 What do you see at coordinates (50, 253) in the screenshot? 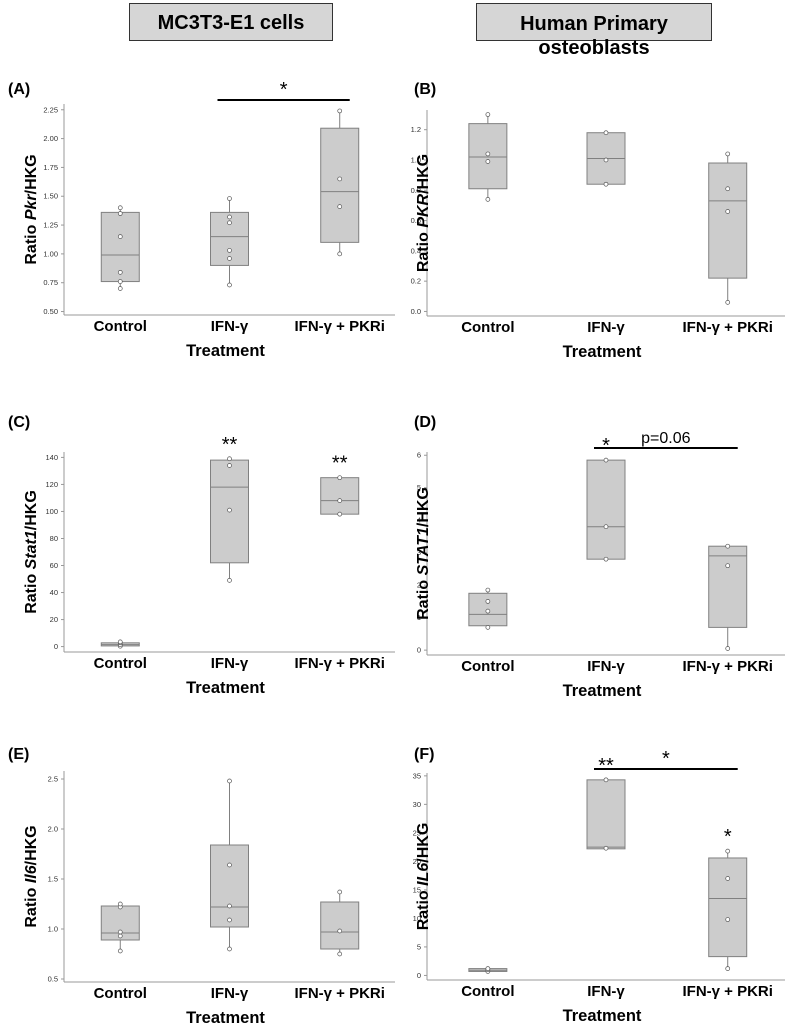
I see `y-tick-label: 1.00` at bounding box center [50, 253].